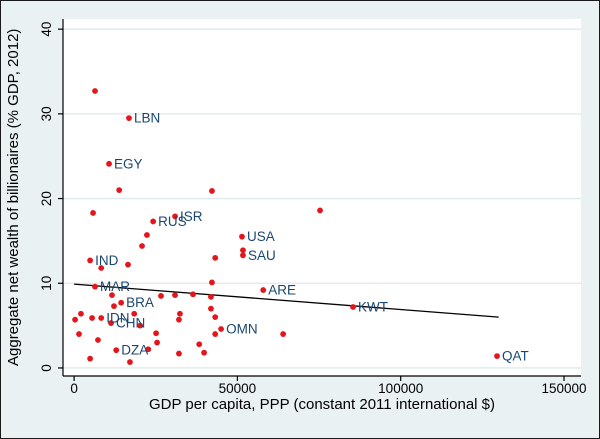  Describe the element at coordinates (107, 260) in the screenshot. I see `point-label: IND` at that location.